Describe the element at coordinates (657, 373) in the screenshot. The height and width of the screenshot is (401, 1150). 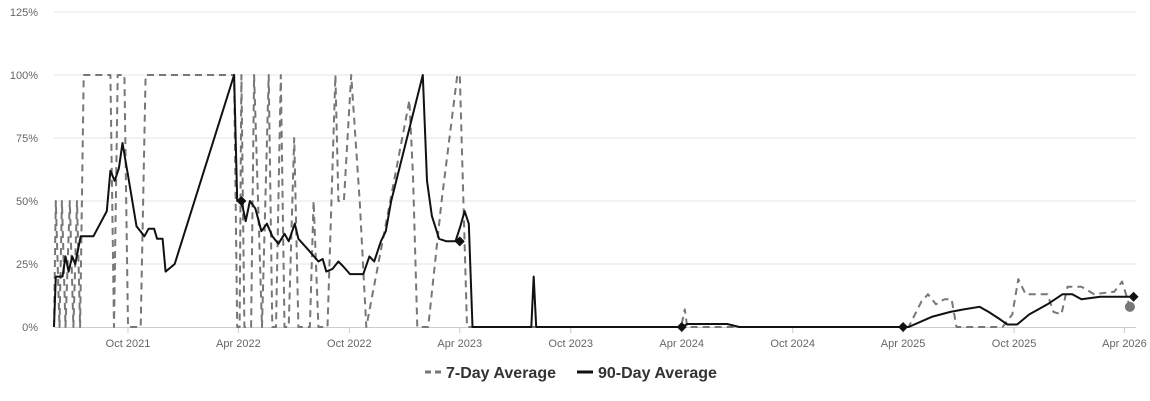
I see `legend-label-90-day: 90-Day Average` at that location.